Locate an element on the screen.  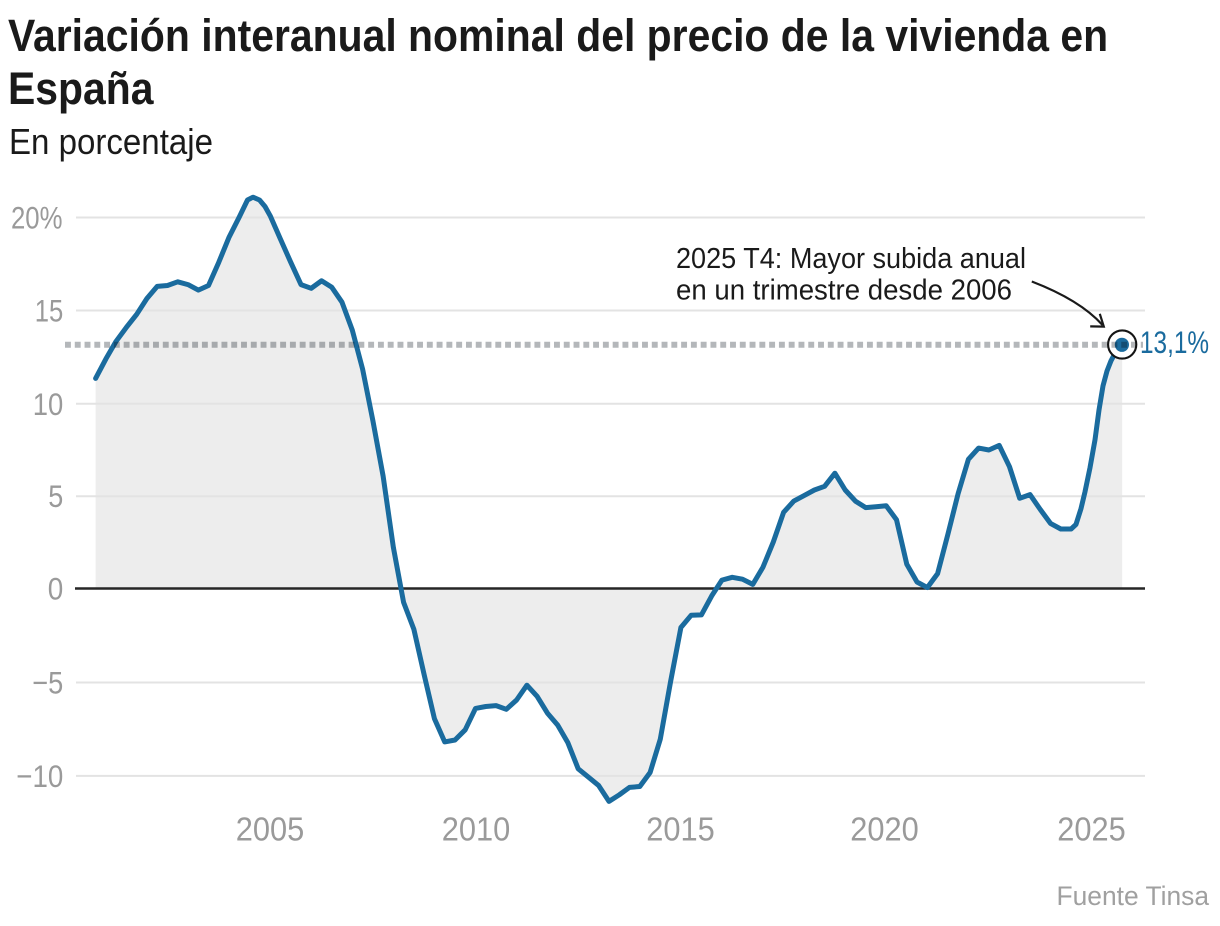
svg-text: Fuente Tinsa is located at coordinates (1133, 896).